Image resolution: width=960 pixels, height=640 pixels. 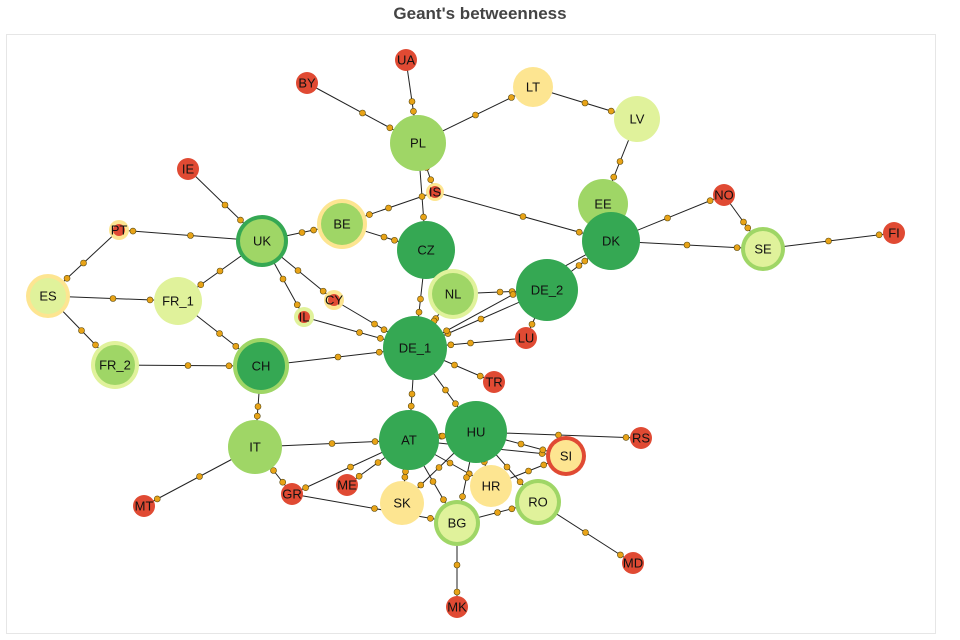 What do you see at coordinates (402, 503) in the screenshot?
I see `node-sk: SK` at bounding box center [402, 503].